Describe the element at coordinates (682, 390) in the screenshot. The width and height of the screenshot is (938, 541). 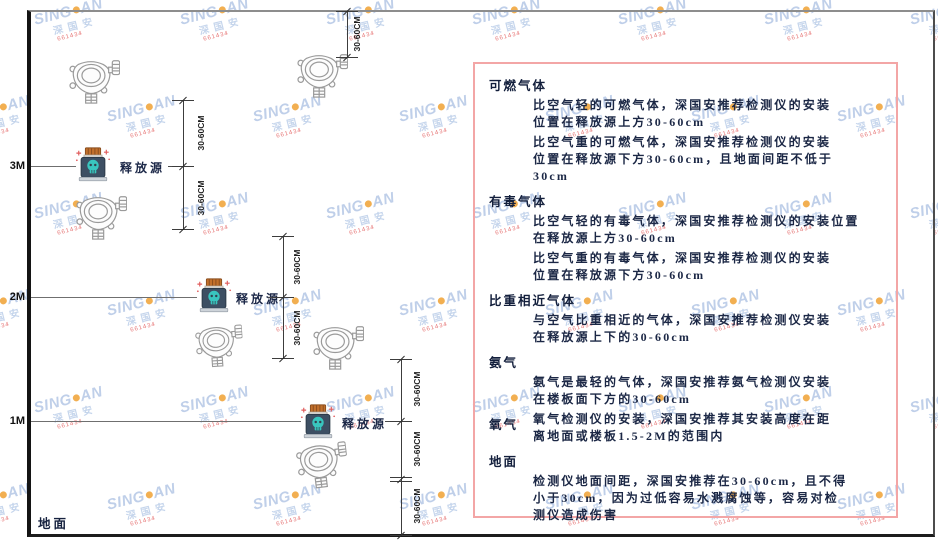
I see `panel-paragraph: 氨气是最轻的气体，深国安推荐氨气检测仪安装 在楼板面下方的30-60cm` at that location.